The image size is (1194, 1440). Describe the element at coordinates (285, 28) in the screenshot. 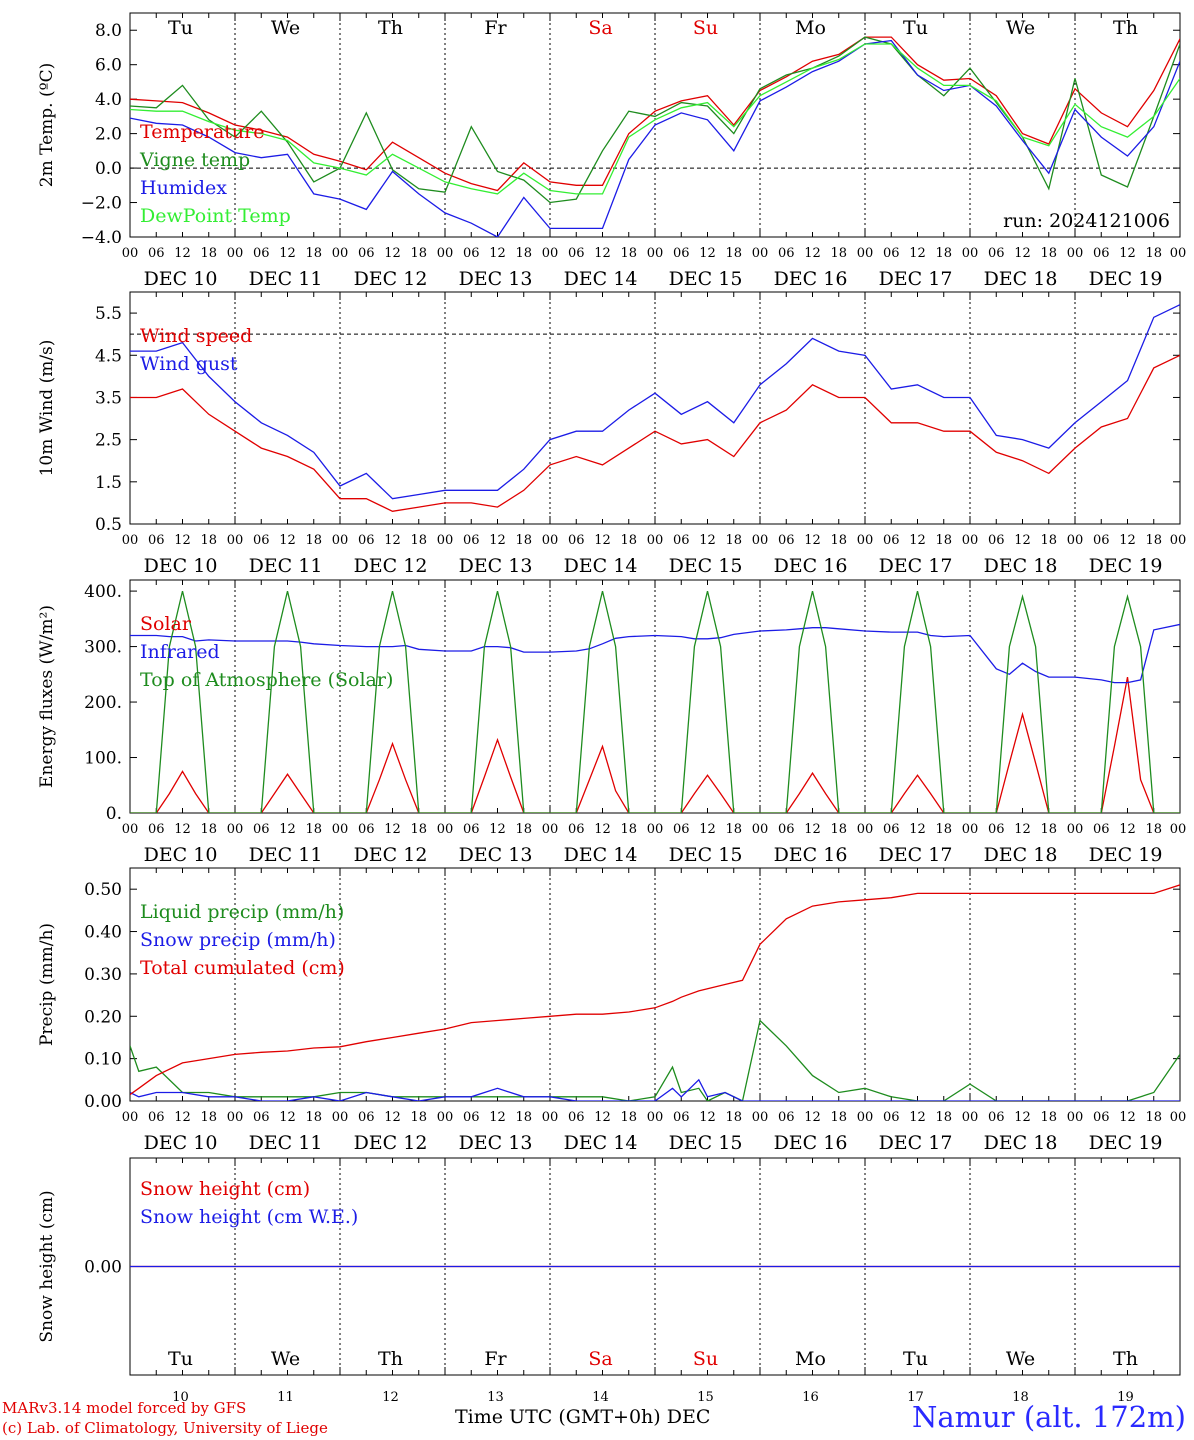

I see `weekday-label: We` at that location.